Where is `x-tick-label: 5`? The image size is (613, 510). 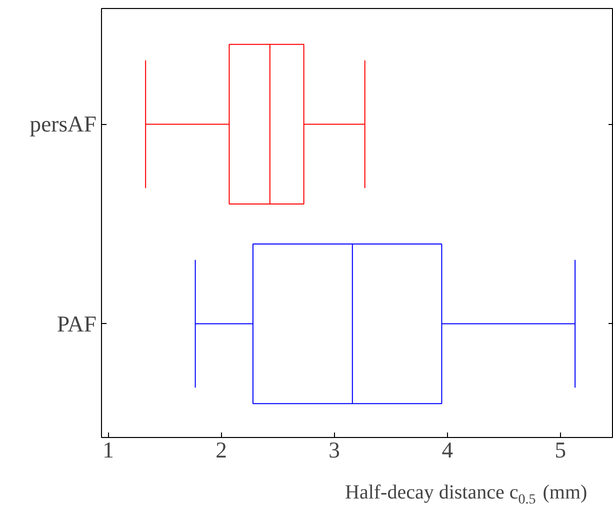 x-tick-label: 5 is located at coordinates (560, 450).